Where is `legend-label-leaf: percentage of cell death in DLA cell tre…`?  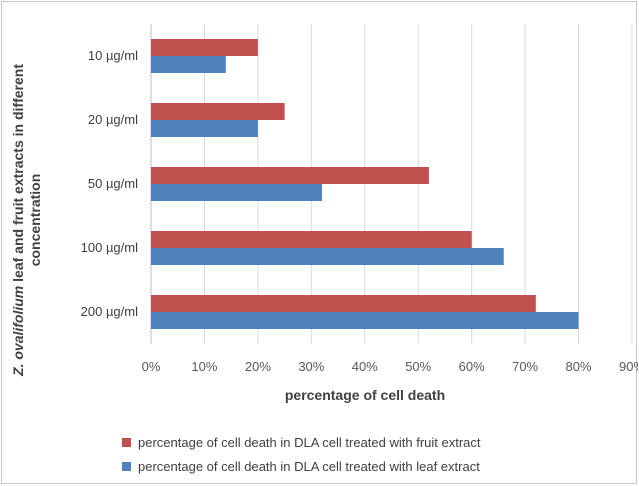 legend-label-leaf: percentage of cell death in DLA cell tre… is located at coordinates (309, 466).